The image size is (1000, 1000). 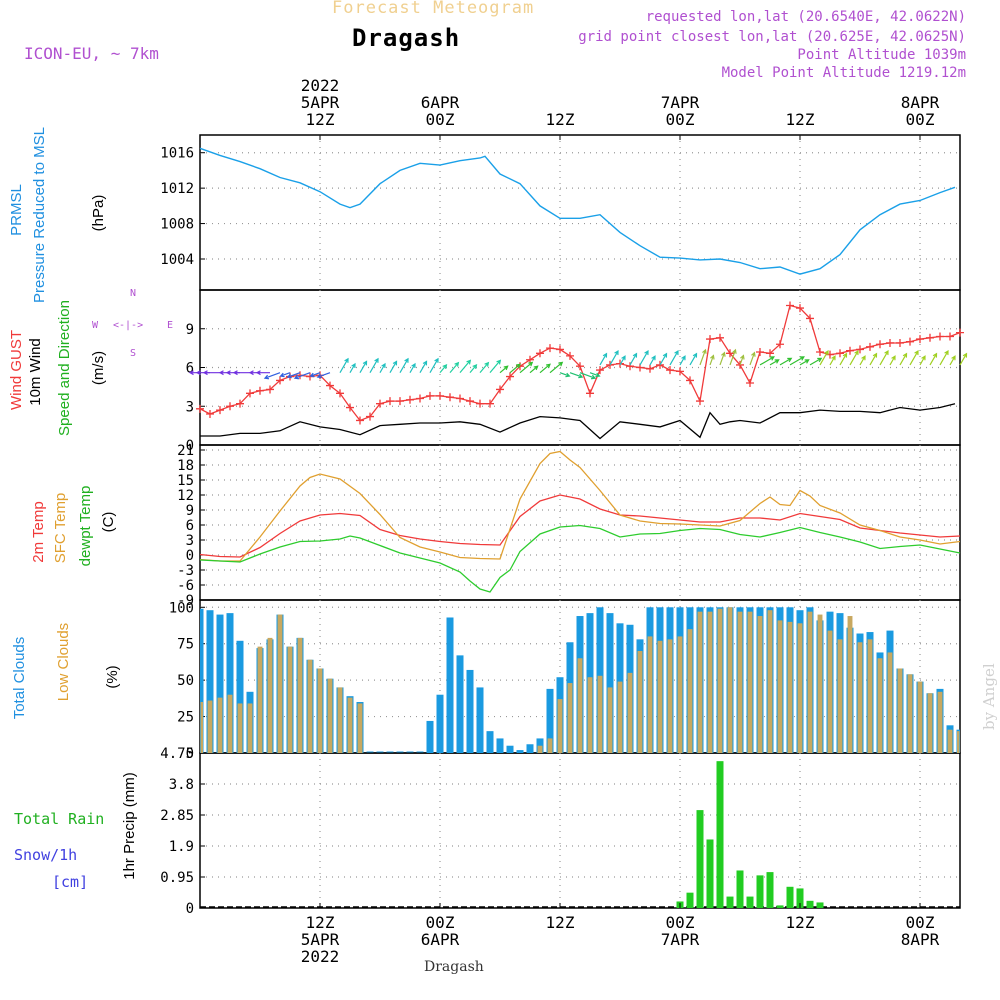 What do you see at coordinates (95, 325) in the screenshot?
I see `compass-w: W` at bounding box center [95, 325].